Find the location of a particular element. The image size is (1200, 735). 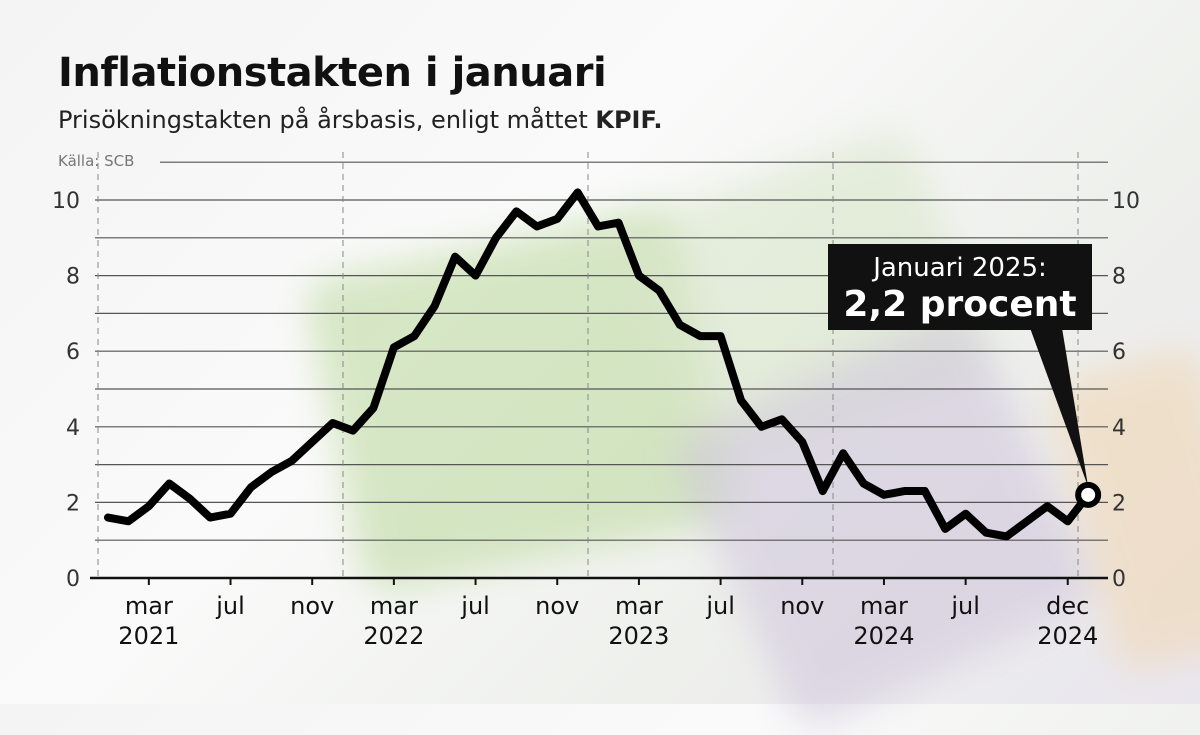

y-tick-label-left: 0 is located at coordinates (73, 579).